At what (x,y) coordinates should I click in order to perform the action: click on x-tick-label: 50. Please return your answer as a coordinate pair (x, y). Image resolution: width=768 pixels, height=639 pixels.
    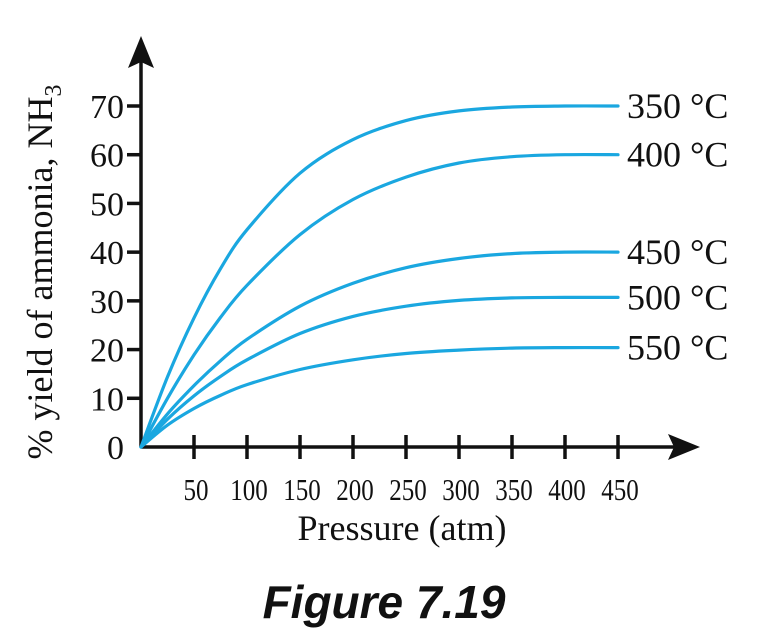
    Looking at the image, I should click on (196, 489).